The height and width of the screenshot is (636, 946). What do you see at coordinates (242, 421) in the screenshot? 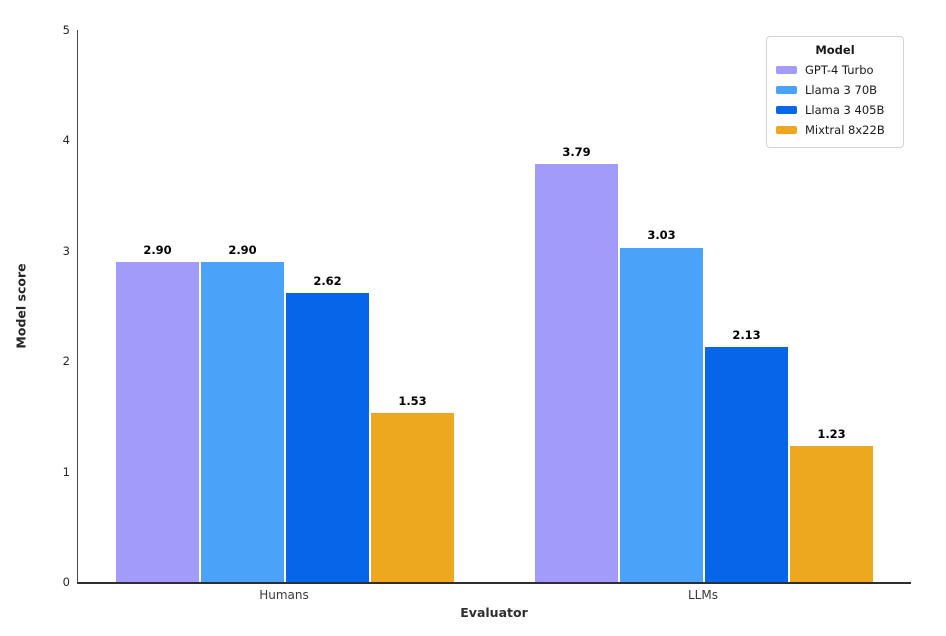
I see `bar-llama-3-70b-humans` at bounding box center [242, 421].